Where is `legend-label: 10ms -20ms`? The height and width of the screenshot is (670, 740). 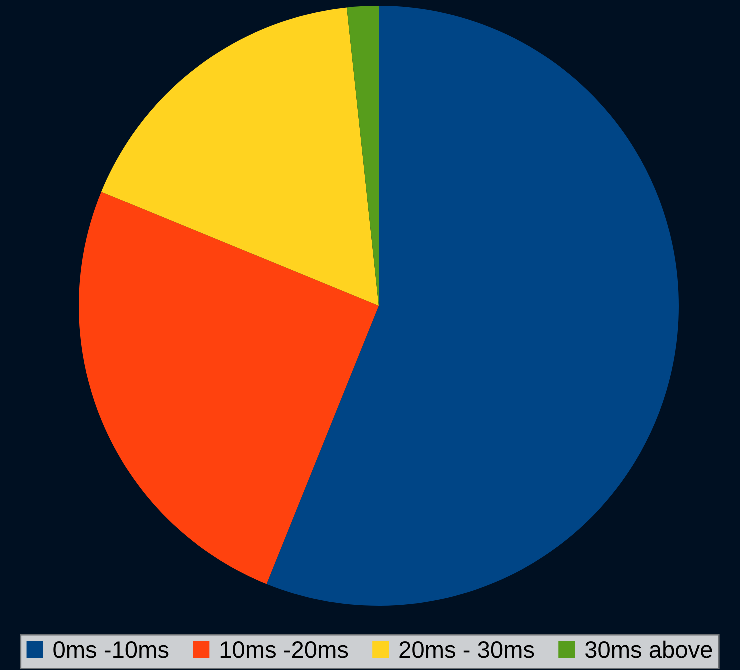 legend-label: 10ms -20ms is located at coordinates (284, 650).